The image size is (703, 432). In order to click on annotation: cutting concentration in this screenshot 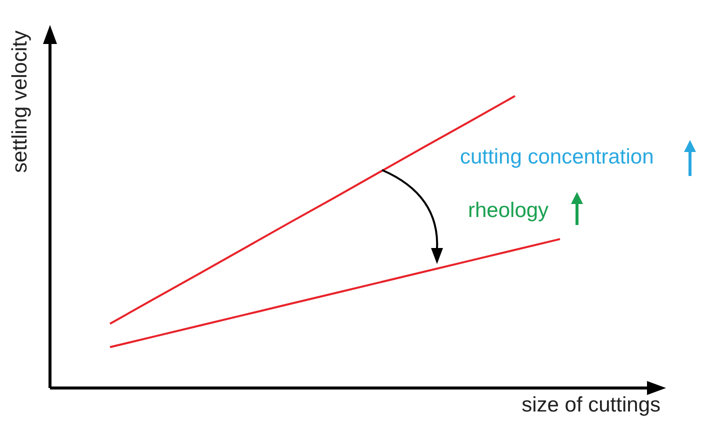, I will do `click(557, 156)`.